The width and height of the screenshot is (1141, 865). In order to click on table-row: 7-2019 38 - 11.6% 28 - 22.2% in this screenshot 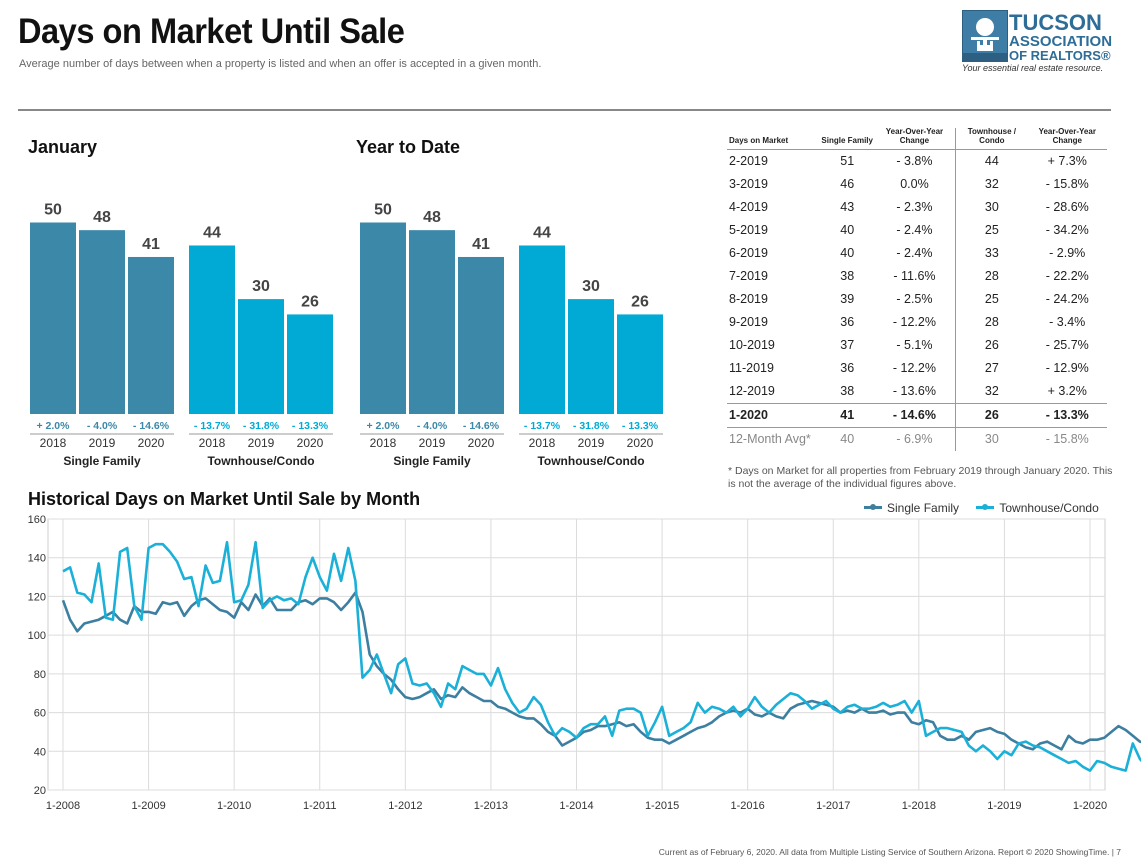, I will do `click(917, 276)`.